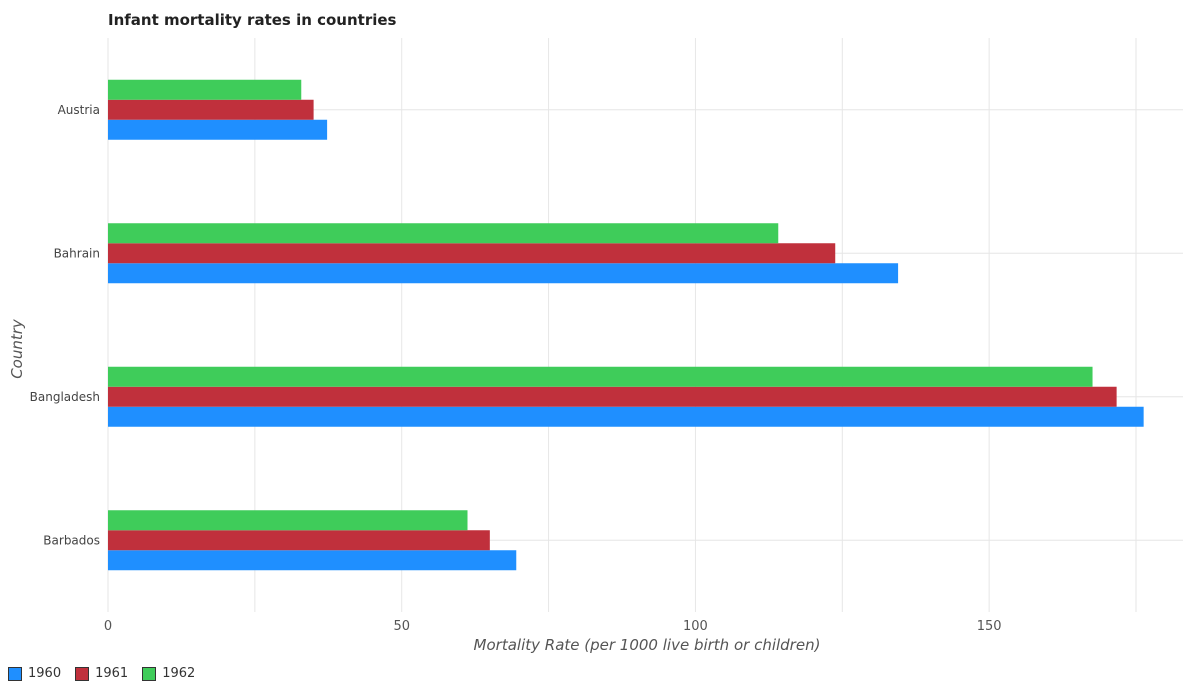 The width and height of the screenshot is (1195, 700). Describe the element at coordinates (503, 273) in the screenshot. I see `bar-bahrain-1960` at that location.